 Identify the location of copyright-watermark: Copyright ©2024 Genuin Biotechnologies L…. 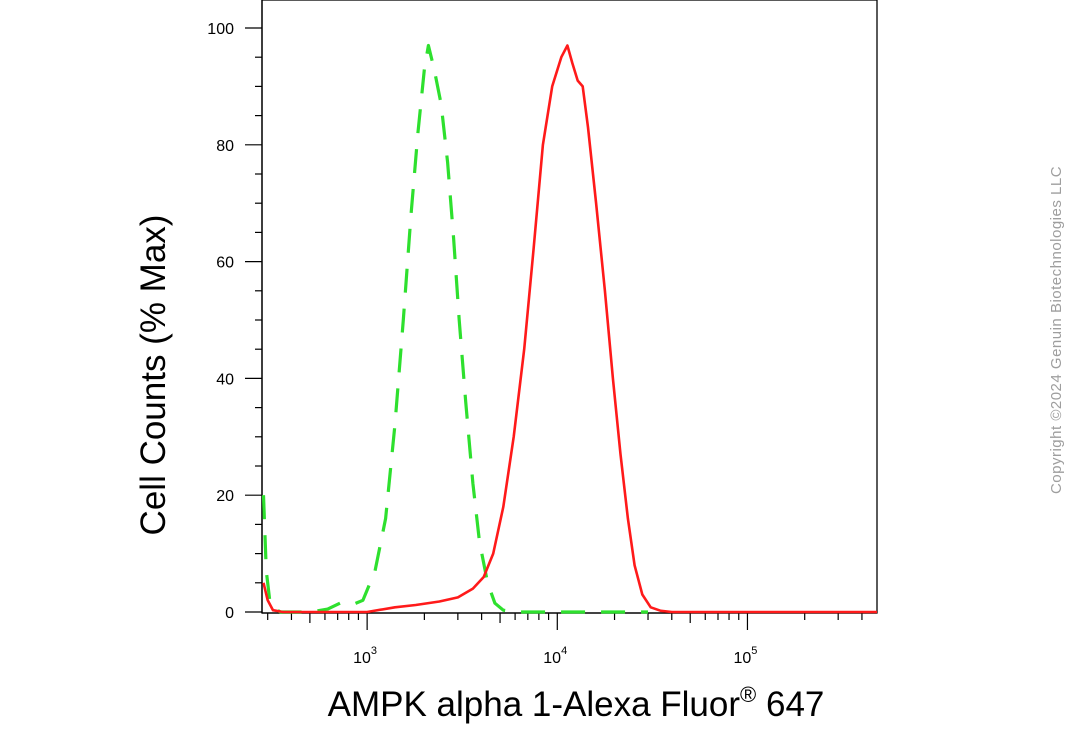
(1056, 330).